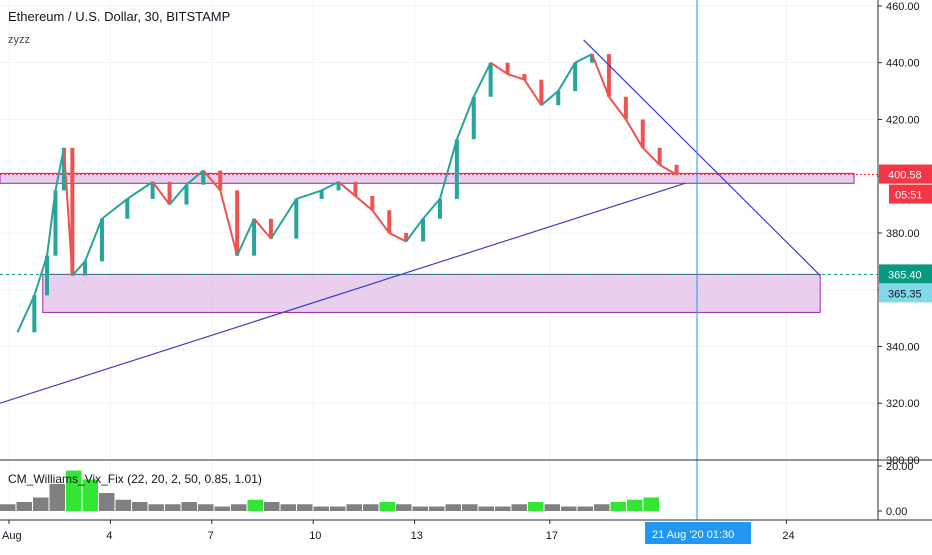  What do you see at coordinates (552, 536) in the screenshot?
I see `x-tick-label: 17` at bounding box center [552, 536].